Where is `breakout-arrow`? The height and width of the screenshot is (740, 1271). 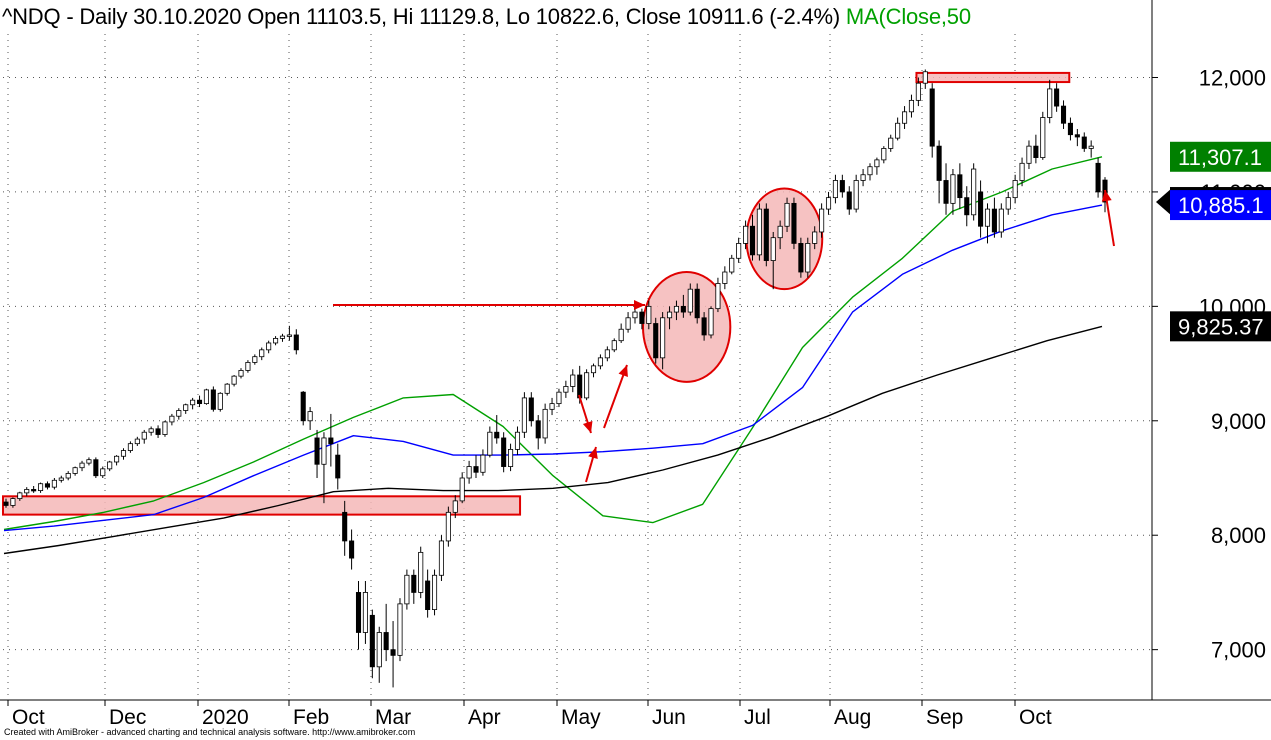
breakout-arrow is located at coordinates (489, 305).